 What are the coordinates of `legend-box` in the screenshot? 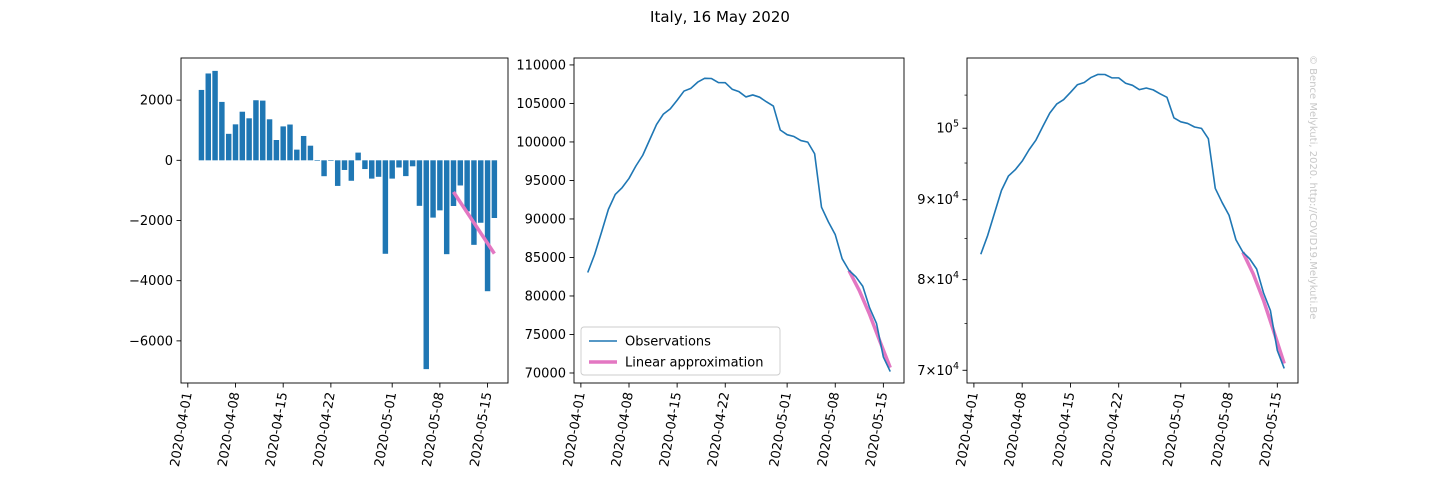 It's located at (680, 351).